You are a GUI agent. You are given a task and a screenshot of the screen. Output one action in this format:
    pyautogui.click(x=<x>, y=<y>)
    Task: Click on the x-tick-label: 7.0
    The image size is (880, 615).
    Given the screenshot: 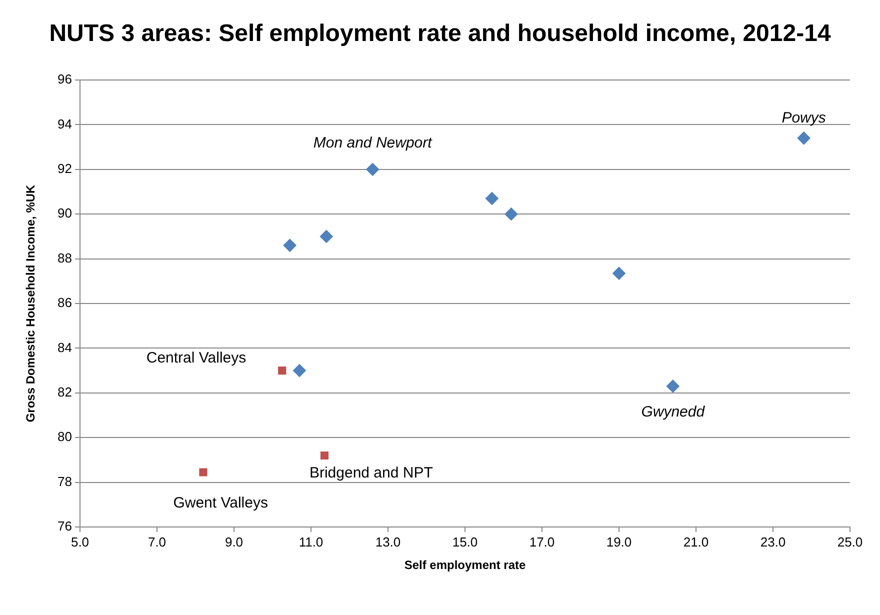 What is the action you would take?
    pyautogui.click(x=157, y=542)
    